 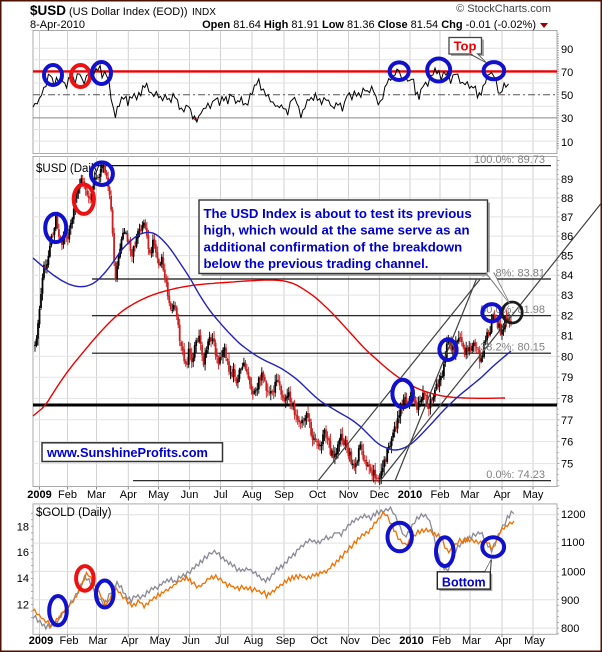 What do you see at coordinates (567, 443) in the screenshot?
I see `svg-text: 76` at bounding box center [567, 443].